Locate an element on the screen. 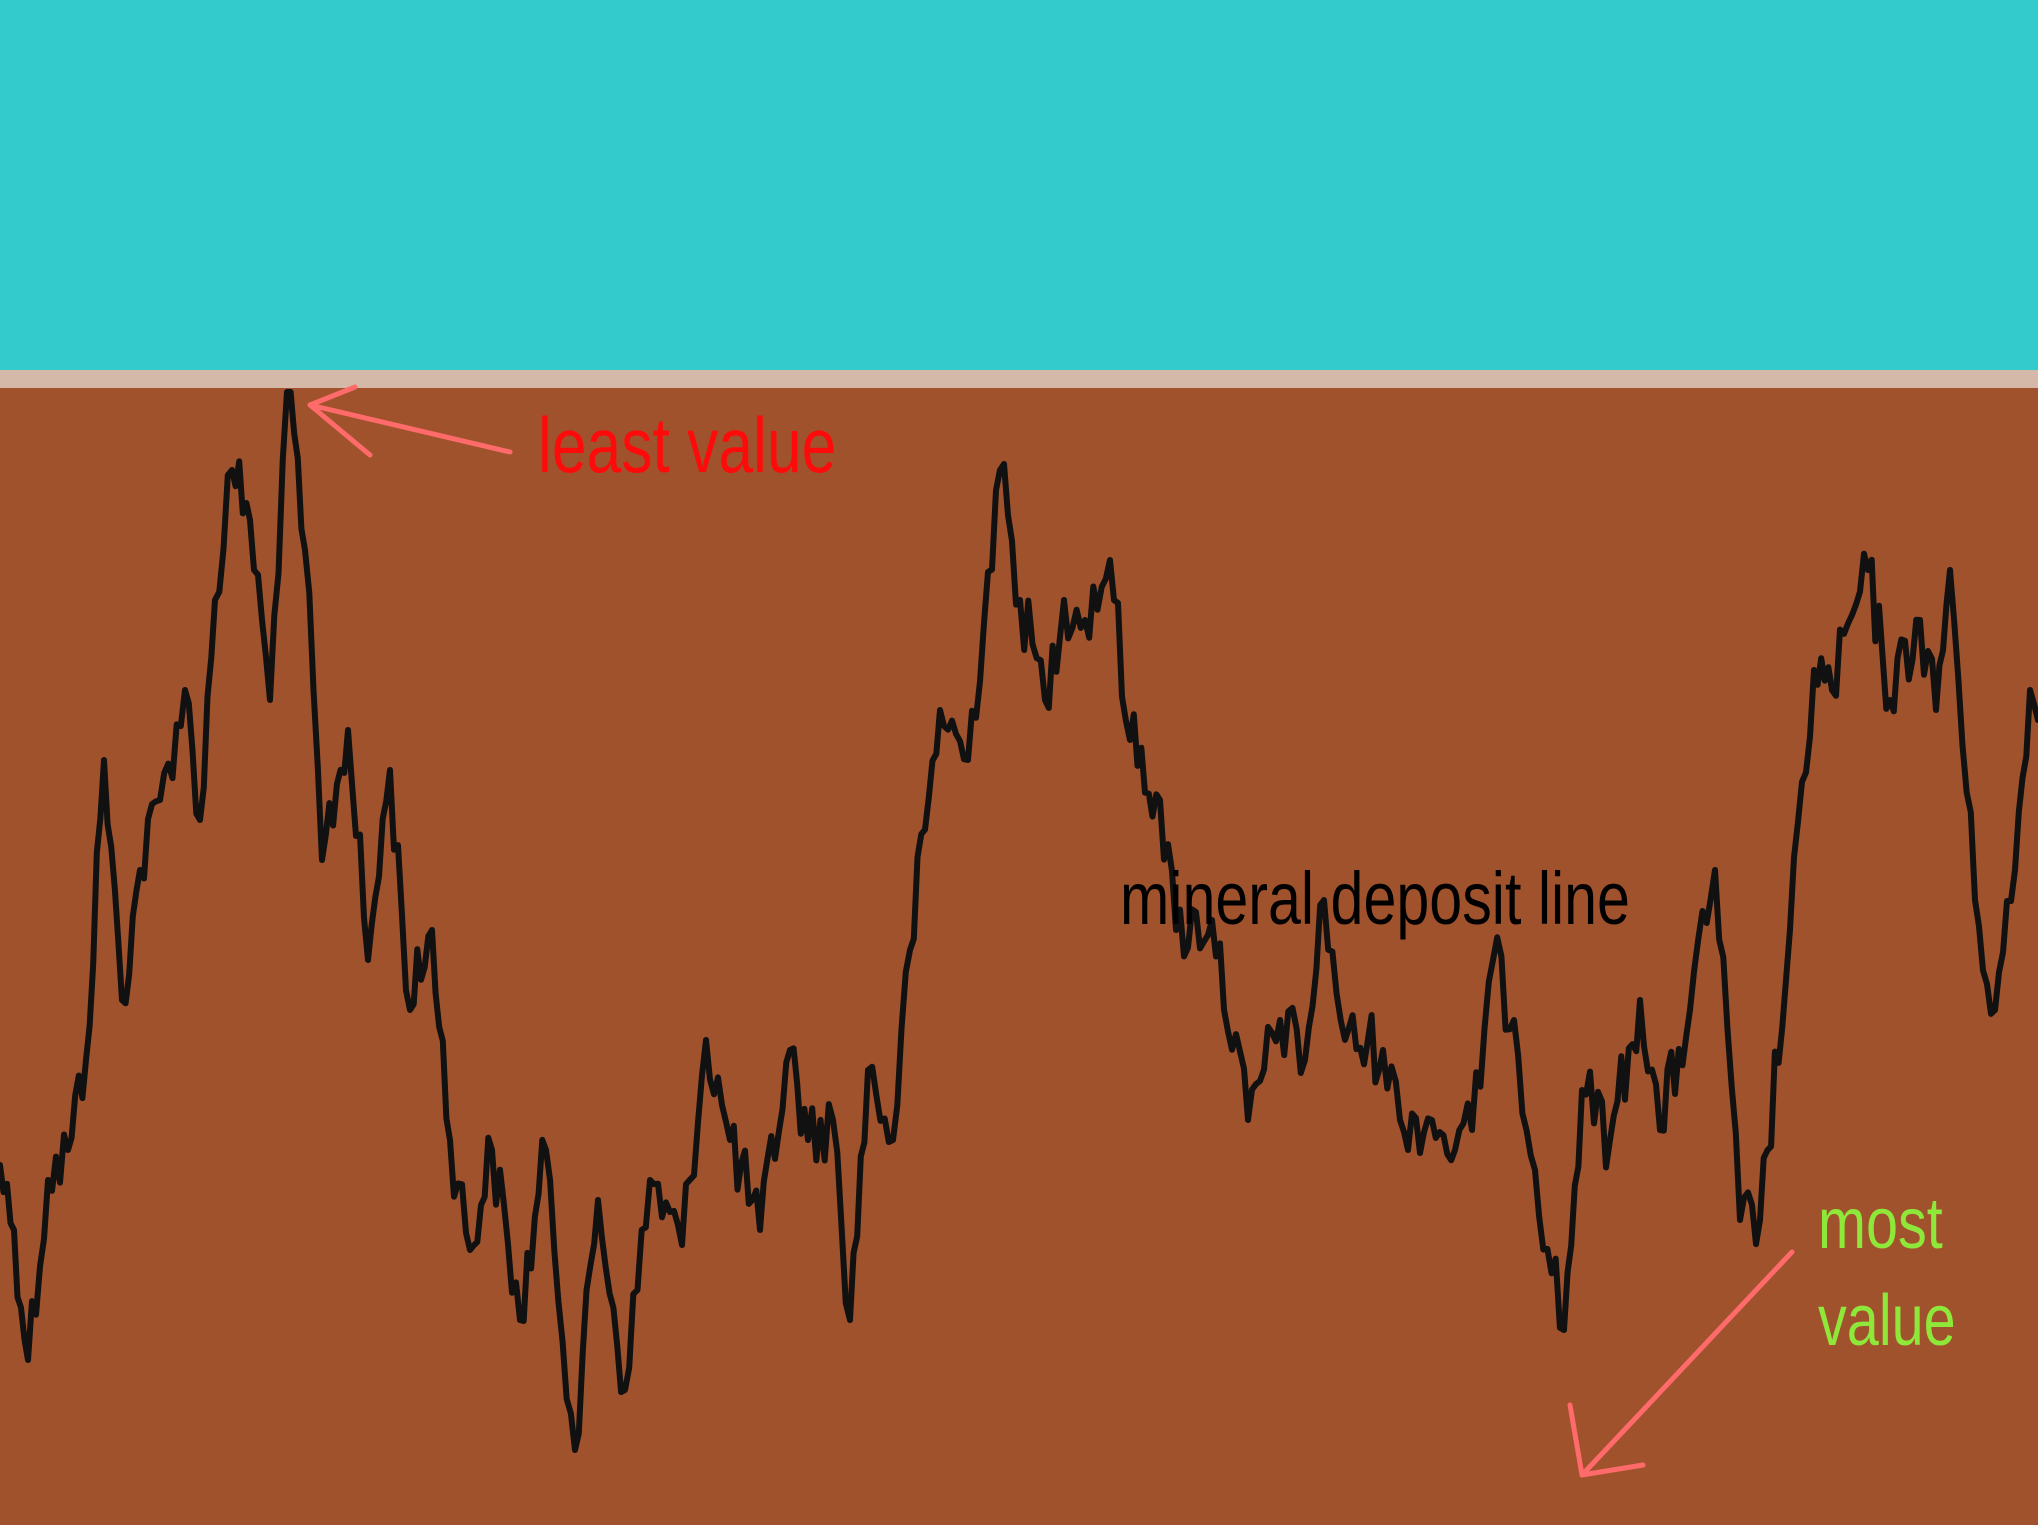 The image size is (2038, 1525). most-value-arrow is located at coordinates (1681, 1363).